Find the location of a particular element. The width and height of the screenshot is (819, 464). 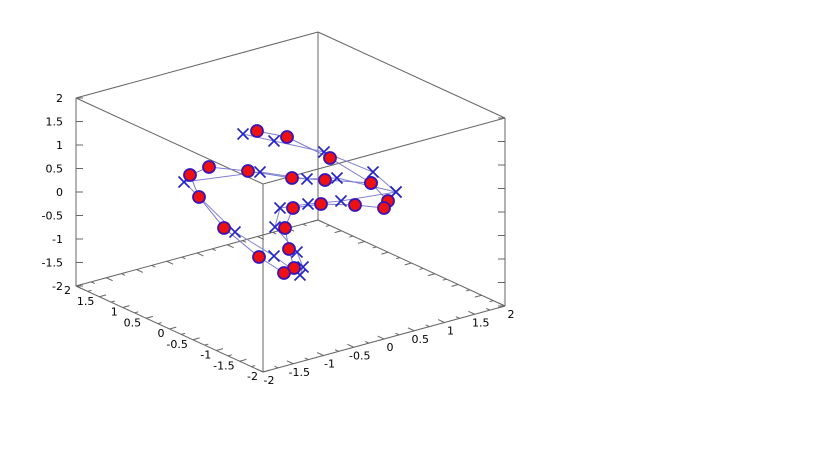

x-tick-label: -2 is located at coordinates (269, 380).